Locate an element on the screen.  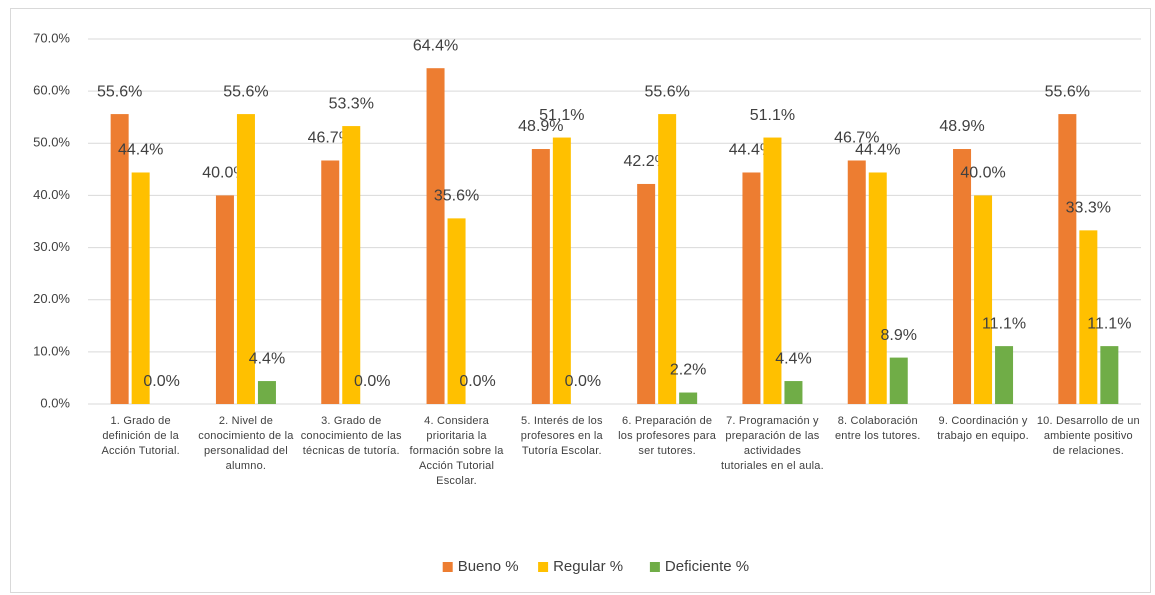
data-label: 64.4% is located at coordinates (435, 45).